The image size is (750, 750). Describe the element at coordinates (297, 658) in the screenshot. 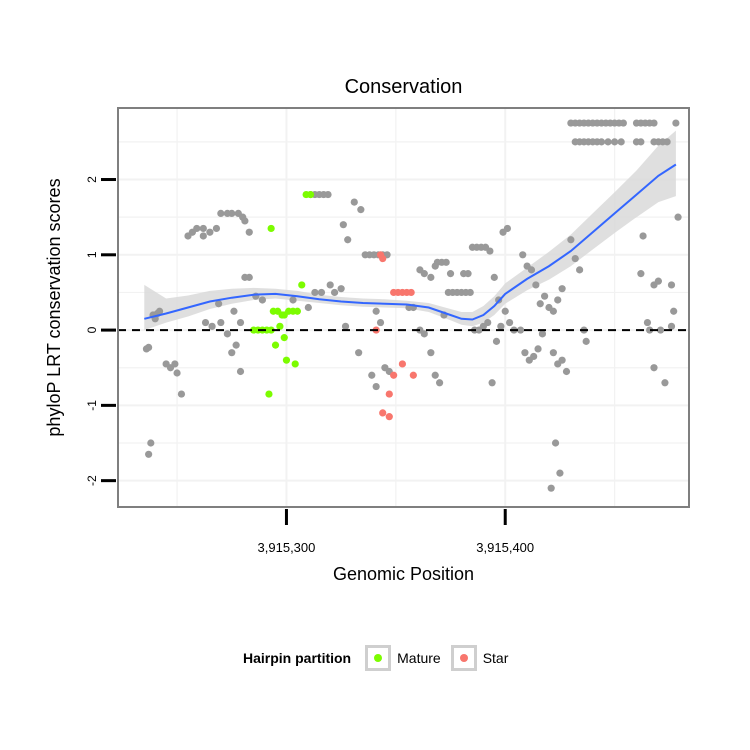

I see `legend-title: Hairpin partition` at that location.